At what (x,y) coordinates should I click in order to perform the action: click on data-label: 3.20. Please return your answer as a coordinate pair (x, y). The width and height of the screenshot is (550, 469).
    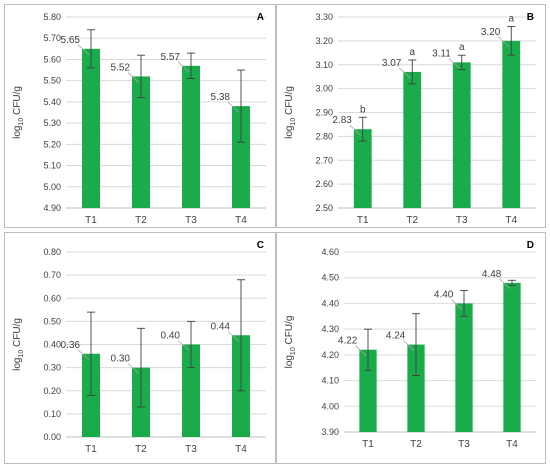
    Looking at the image, I should click on (491, 32).